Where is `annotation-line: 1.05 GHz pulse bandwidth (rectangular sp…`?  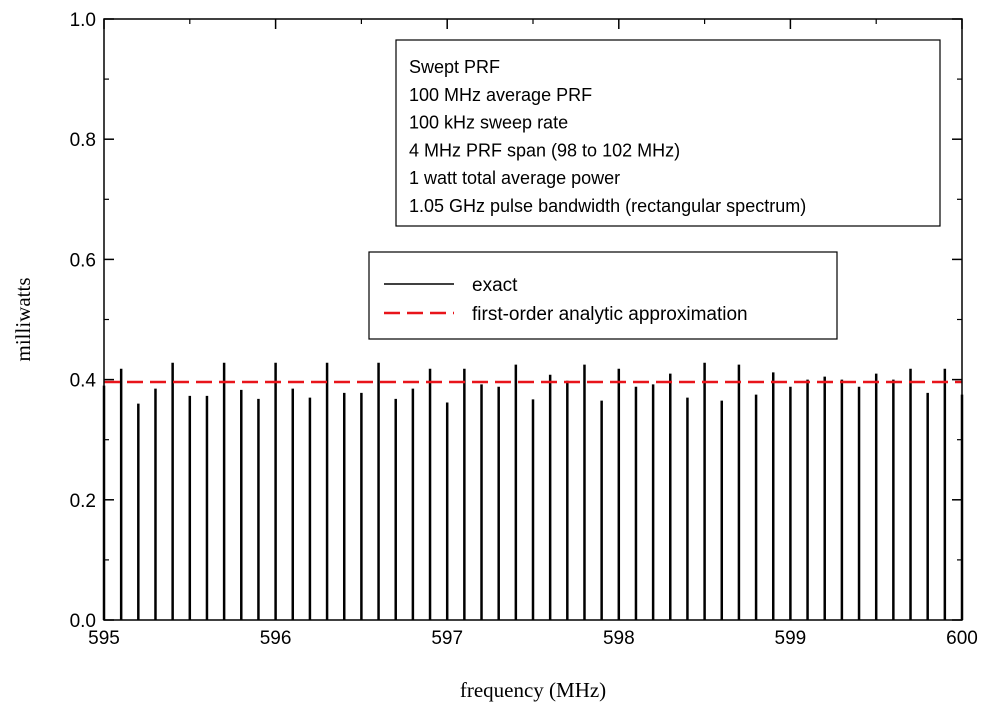
annotation-line: 1.05 GHz pulse bandwidth (rectangular sp… is located at coordinates (607, 206).